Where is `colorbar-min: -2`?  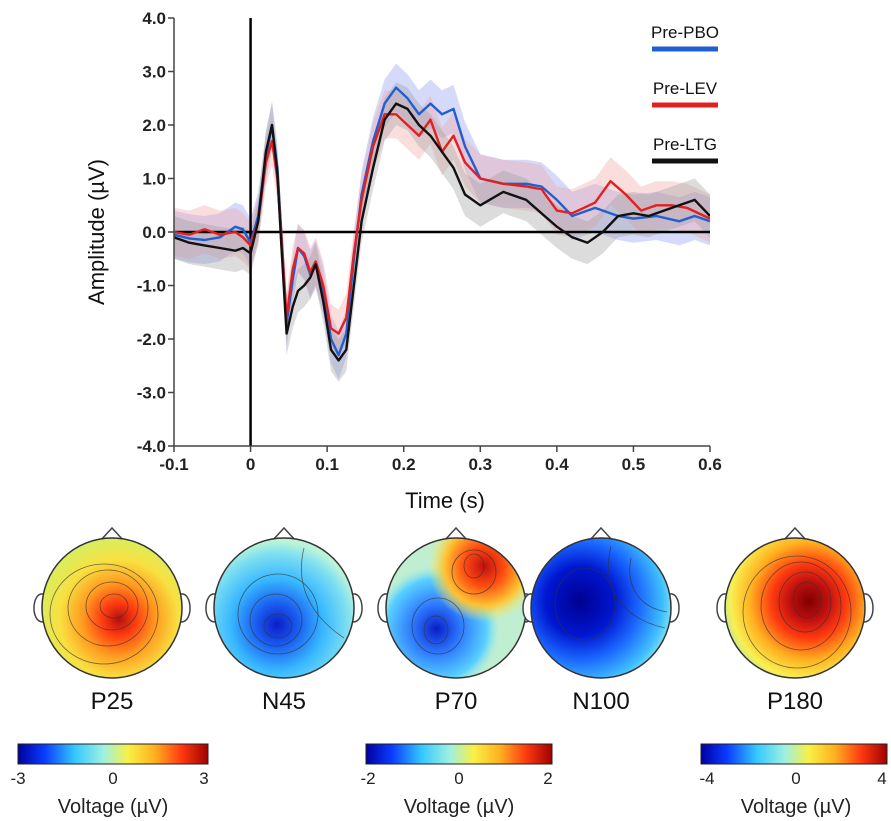
colorbar-min: -2 is located at coordinates (367, 778).